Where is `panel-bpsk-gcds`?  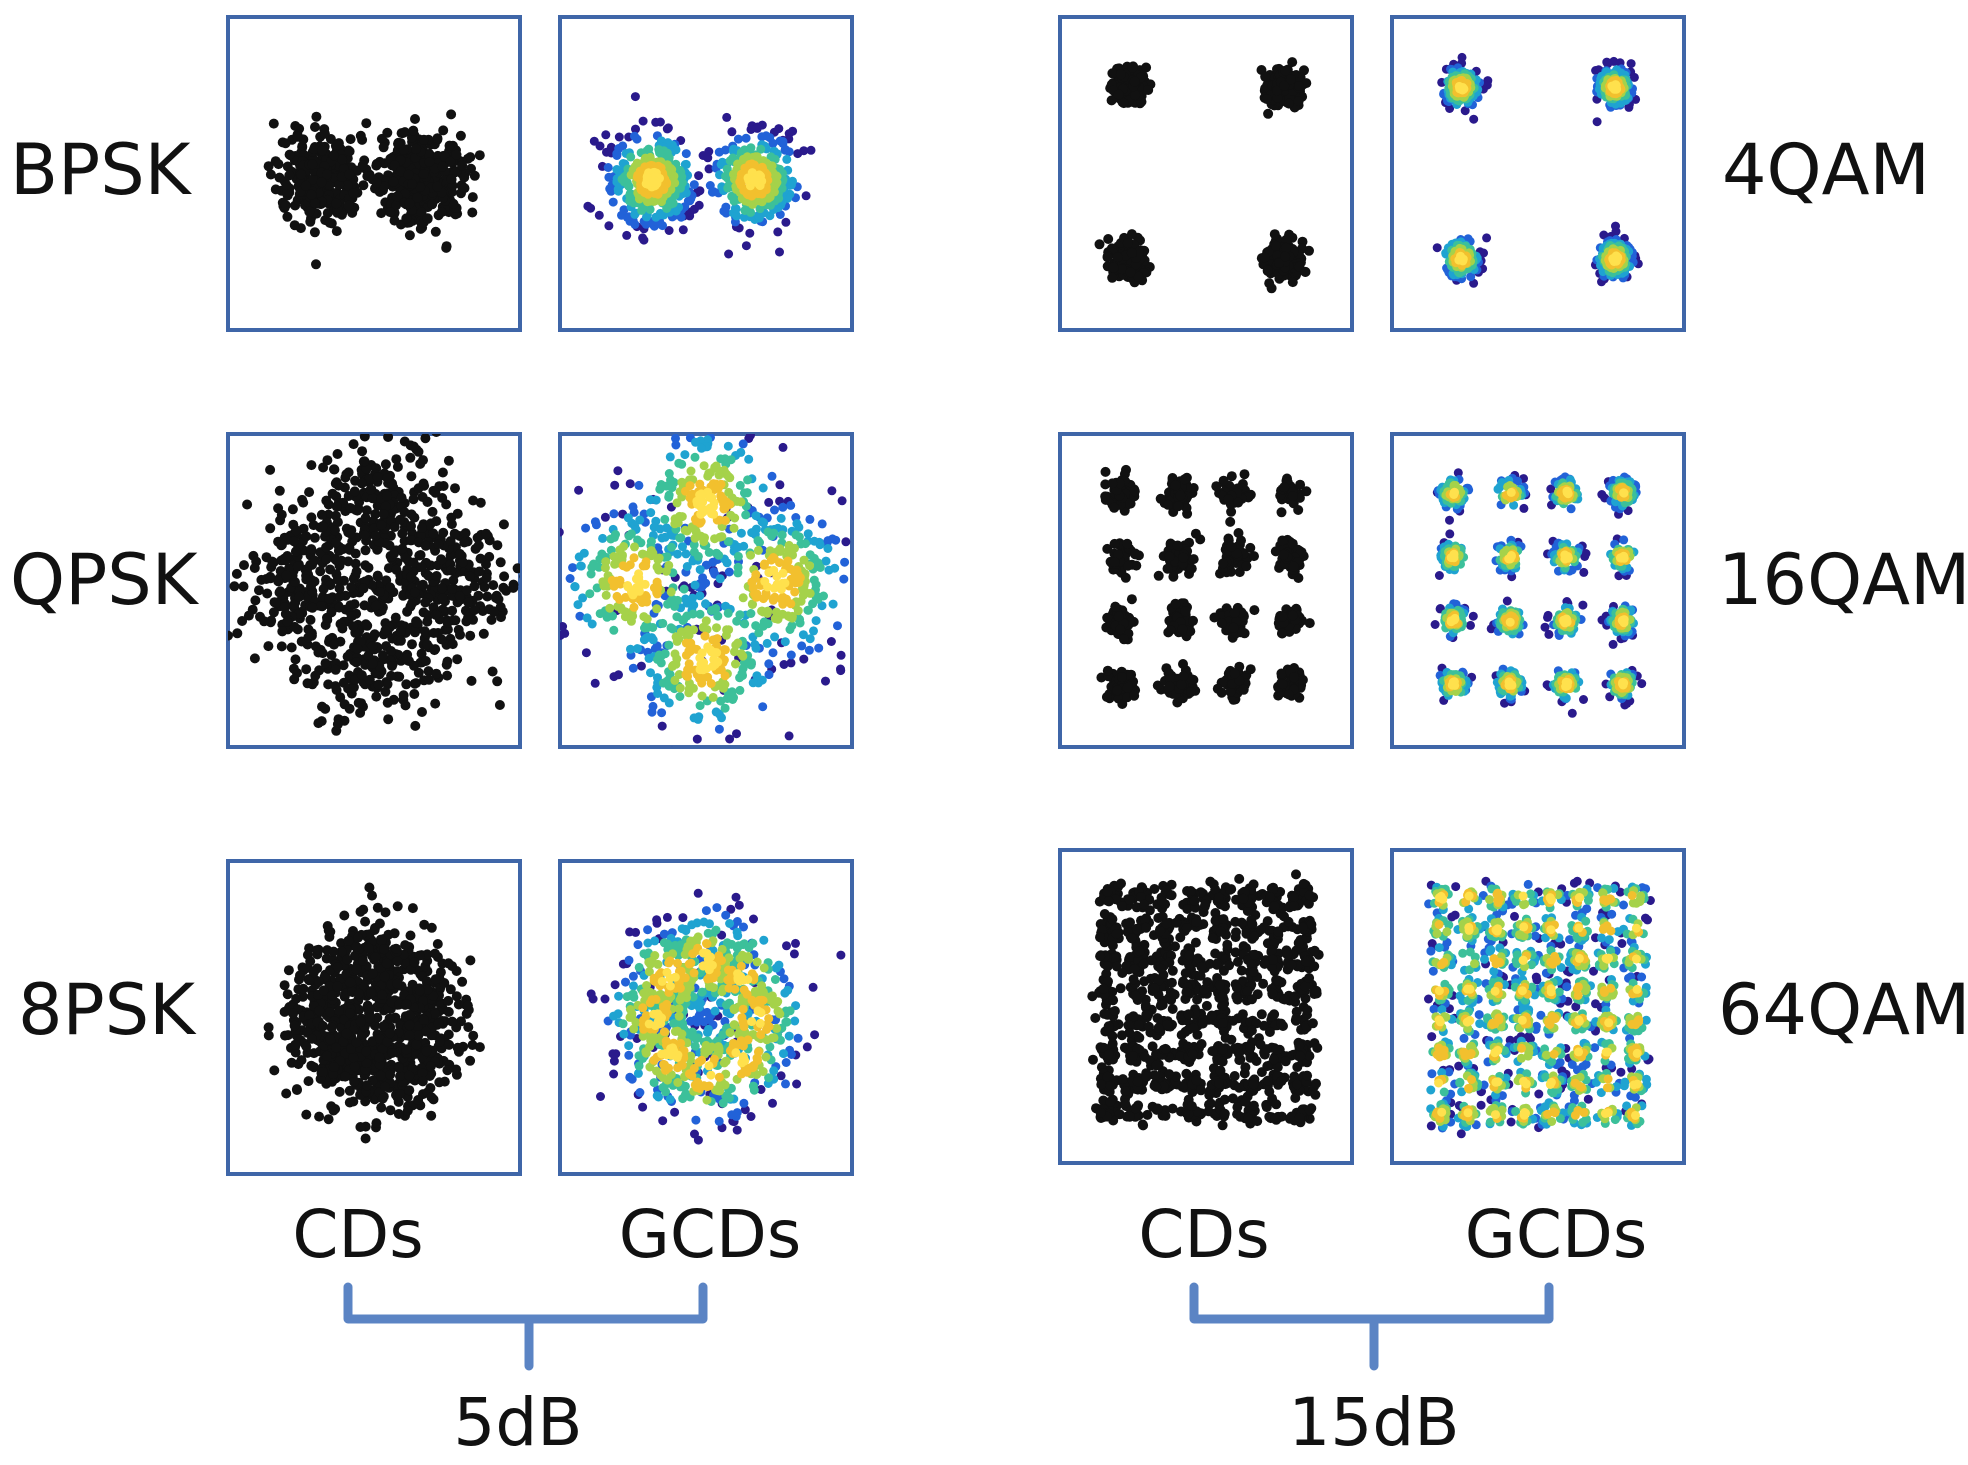 panel-bpsk-gcds is located at coordinates (706, 173).